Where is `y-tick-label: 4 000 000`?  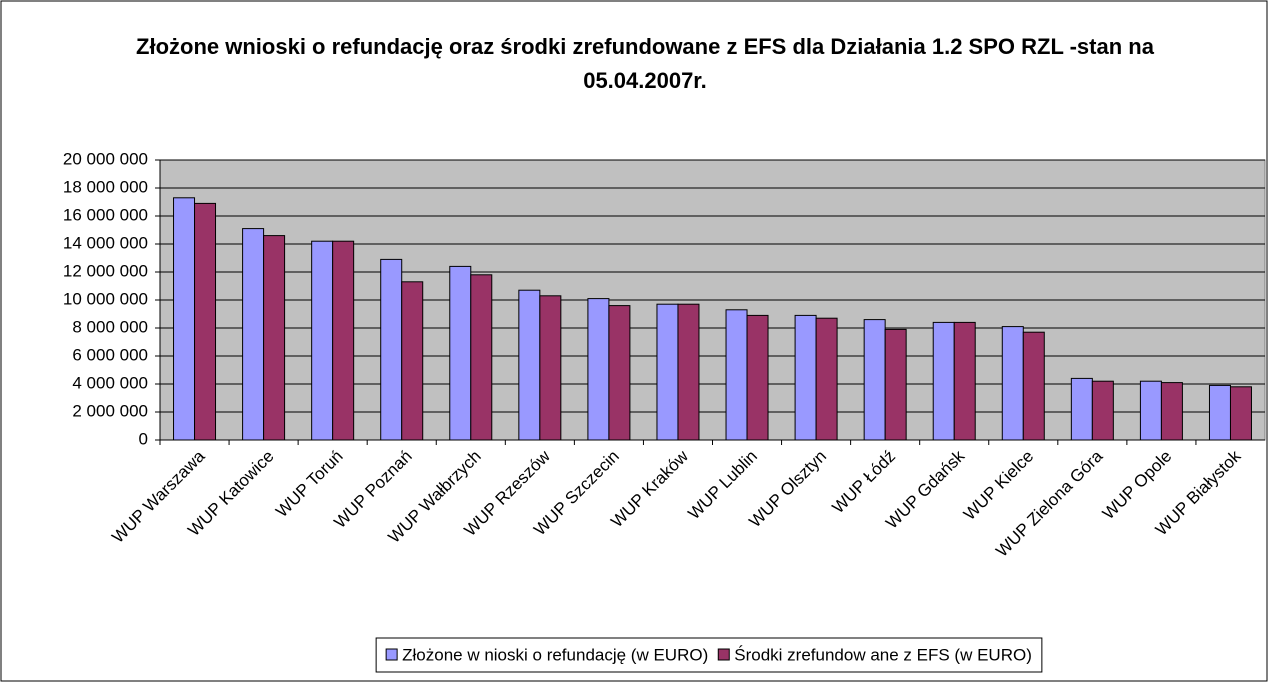 y-tick-label: 4 000 000 is located at coordinates (110, 382).